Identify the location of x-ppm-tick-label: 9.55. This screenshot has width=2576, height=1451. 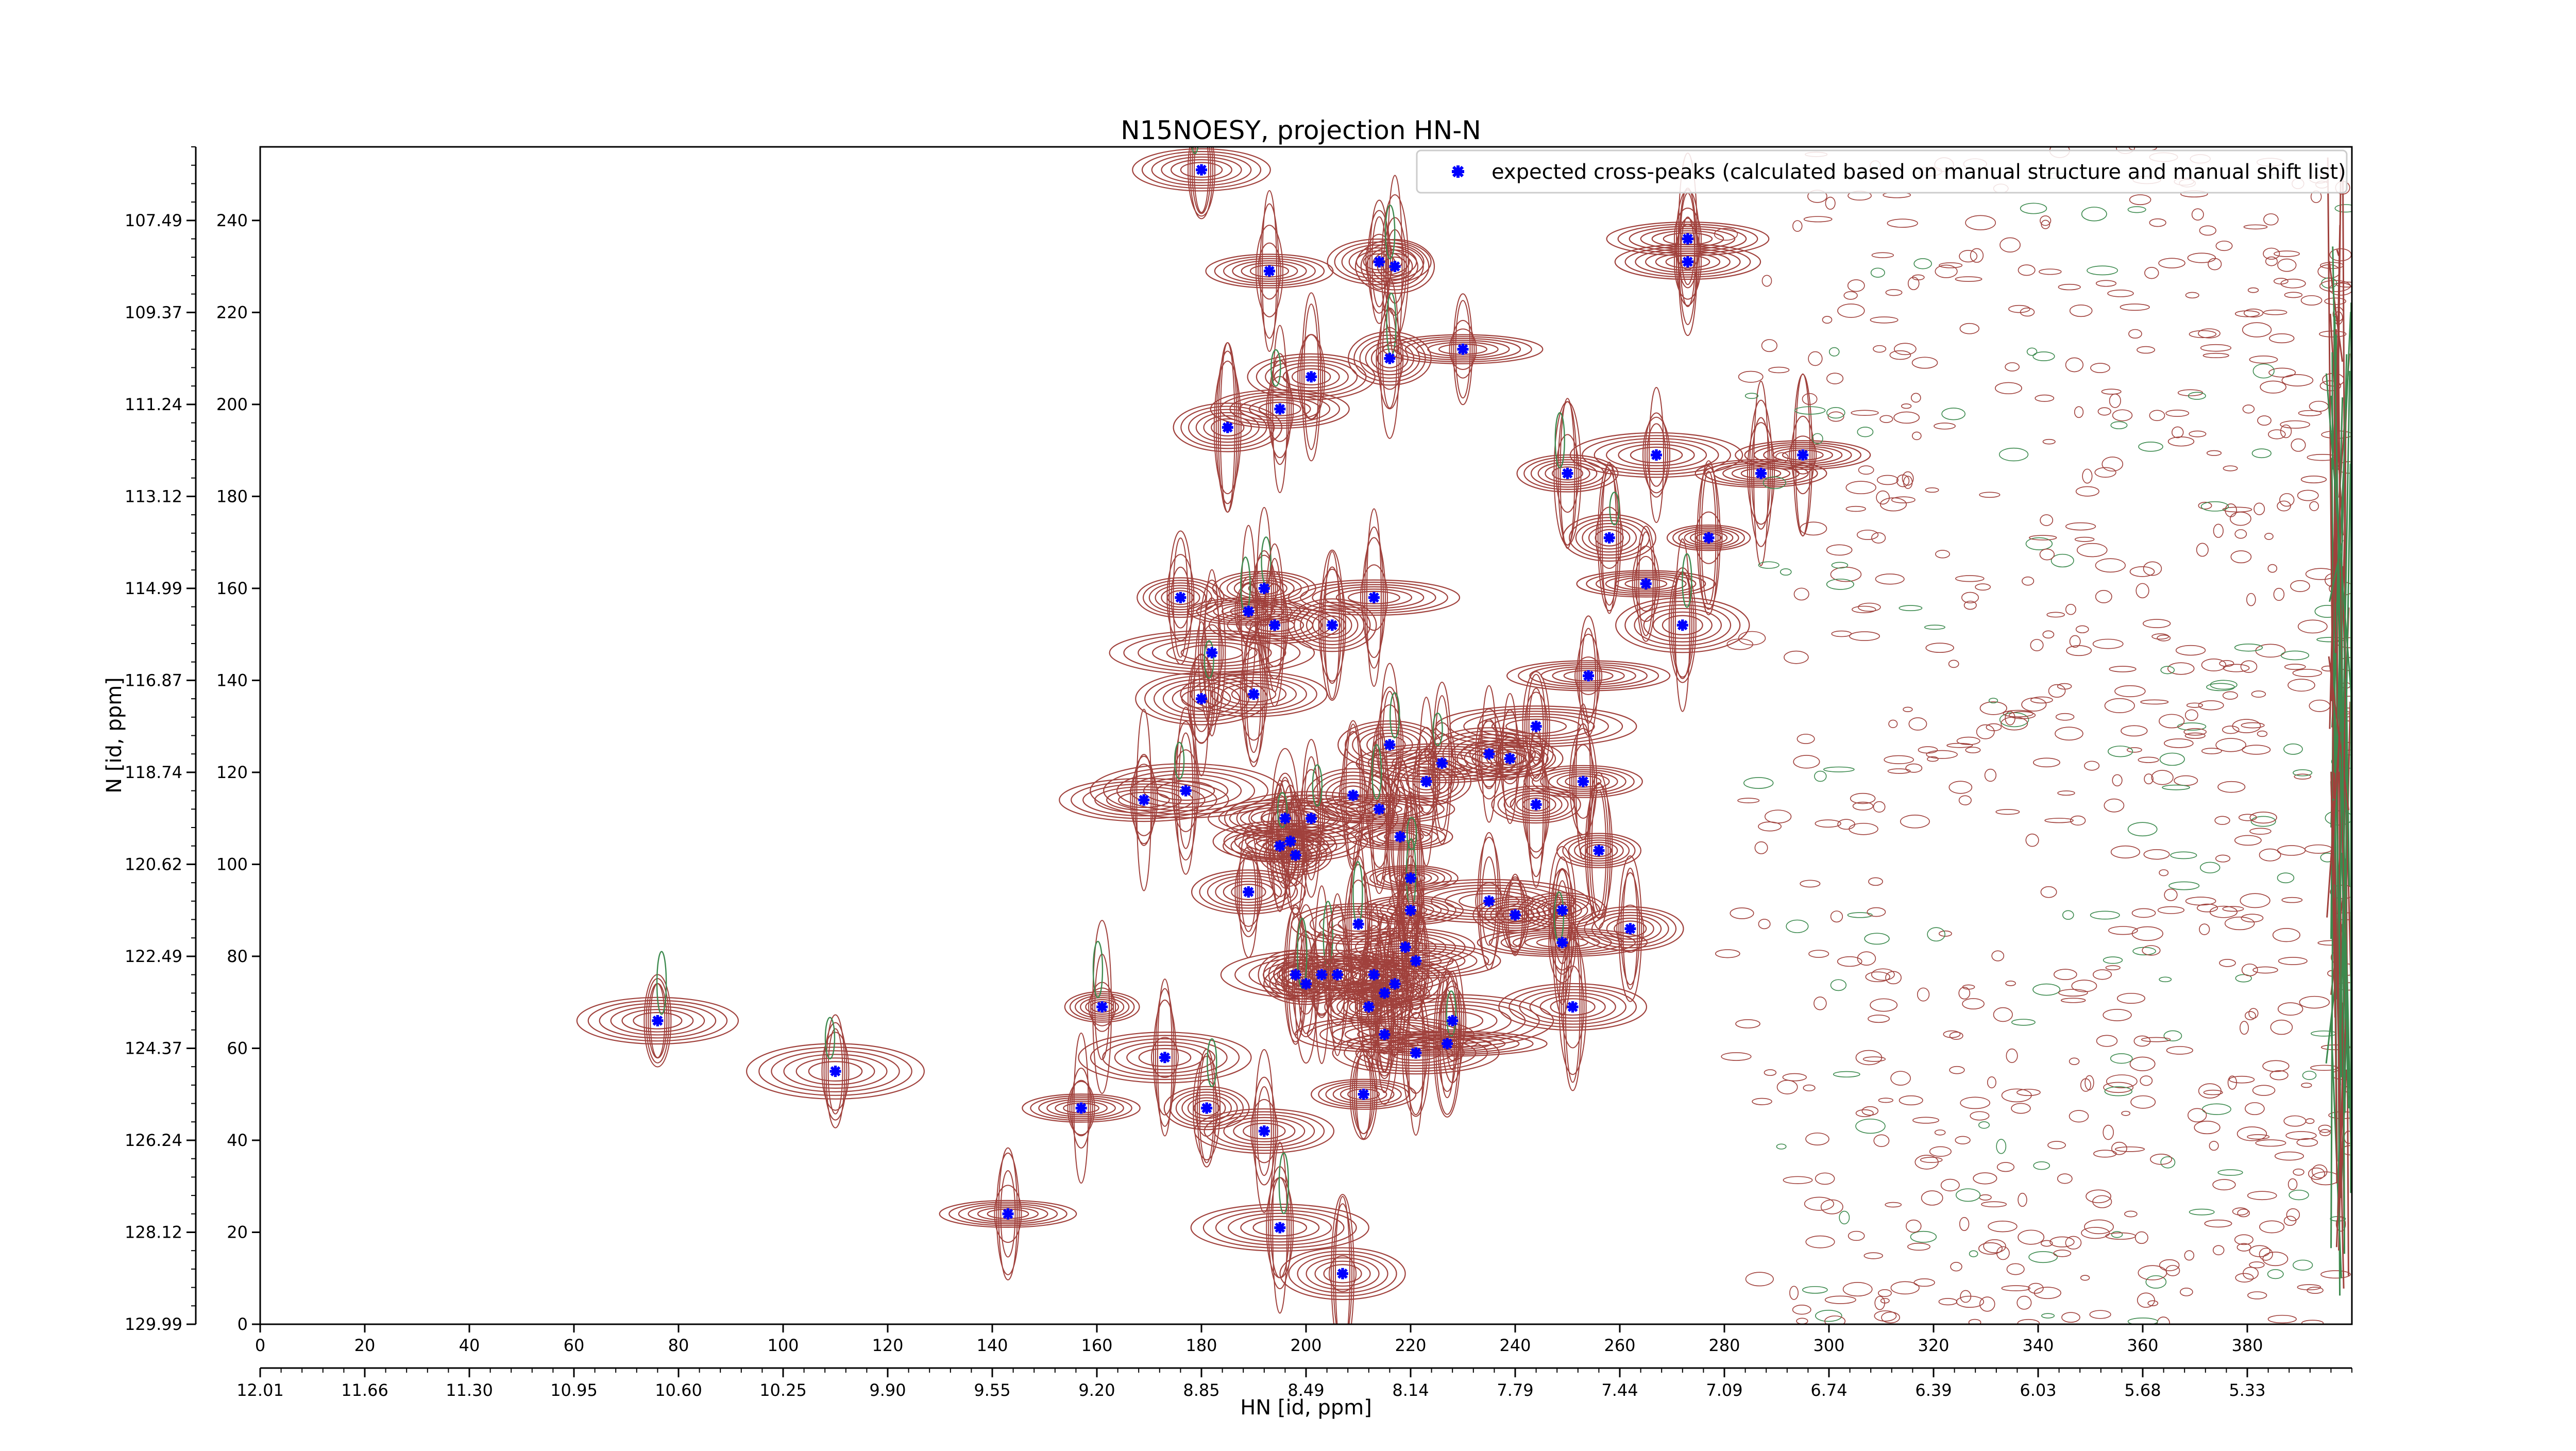
(992, 1390).